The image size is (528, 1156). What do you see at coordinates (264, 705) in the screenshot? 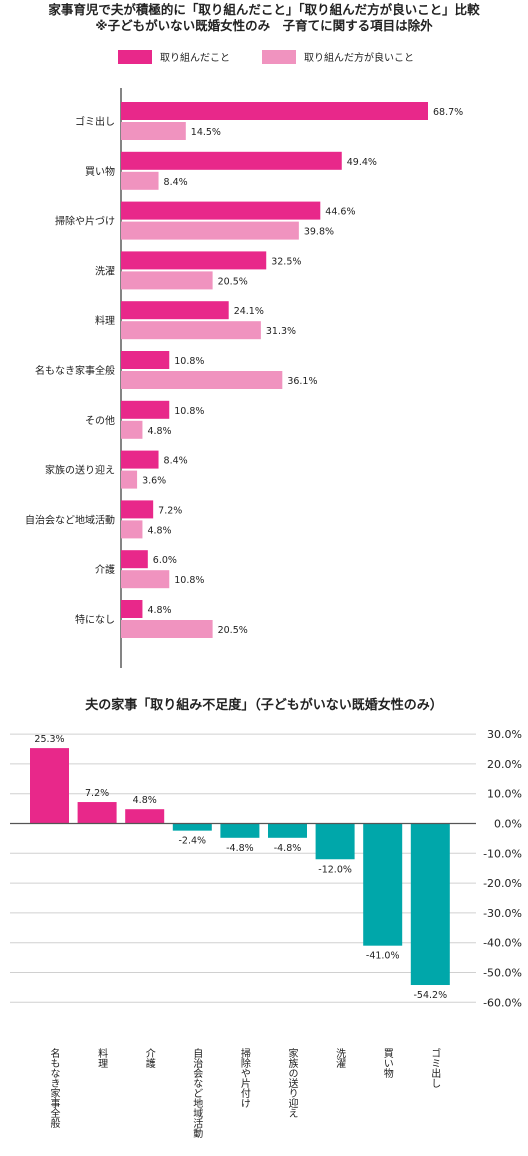
I see `chart2-title: 夫の家事「取り組み不足度」（子どもがいない既婚女性のみ）` at bounding box center [264, 705].